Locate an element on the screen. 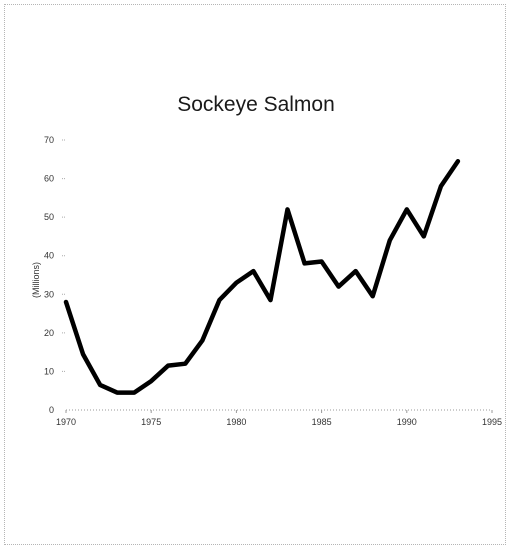 This screenshot has width=512, height=551. y-tick-label: 0 is located at coordinates (51, 410).